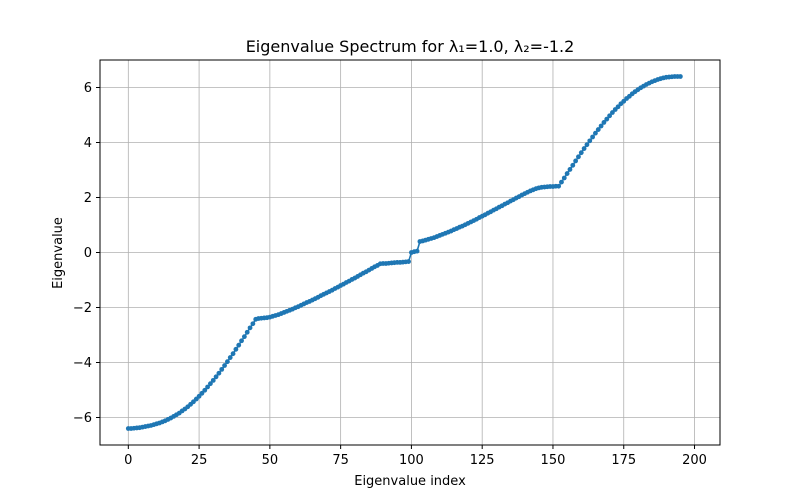  I want to click on x-tick-label: 25, so click(199, 460).